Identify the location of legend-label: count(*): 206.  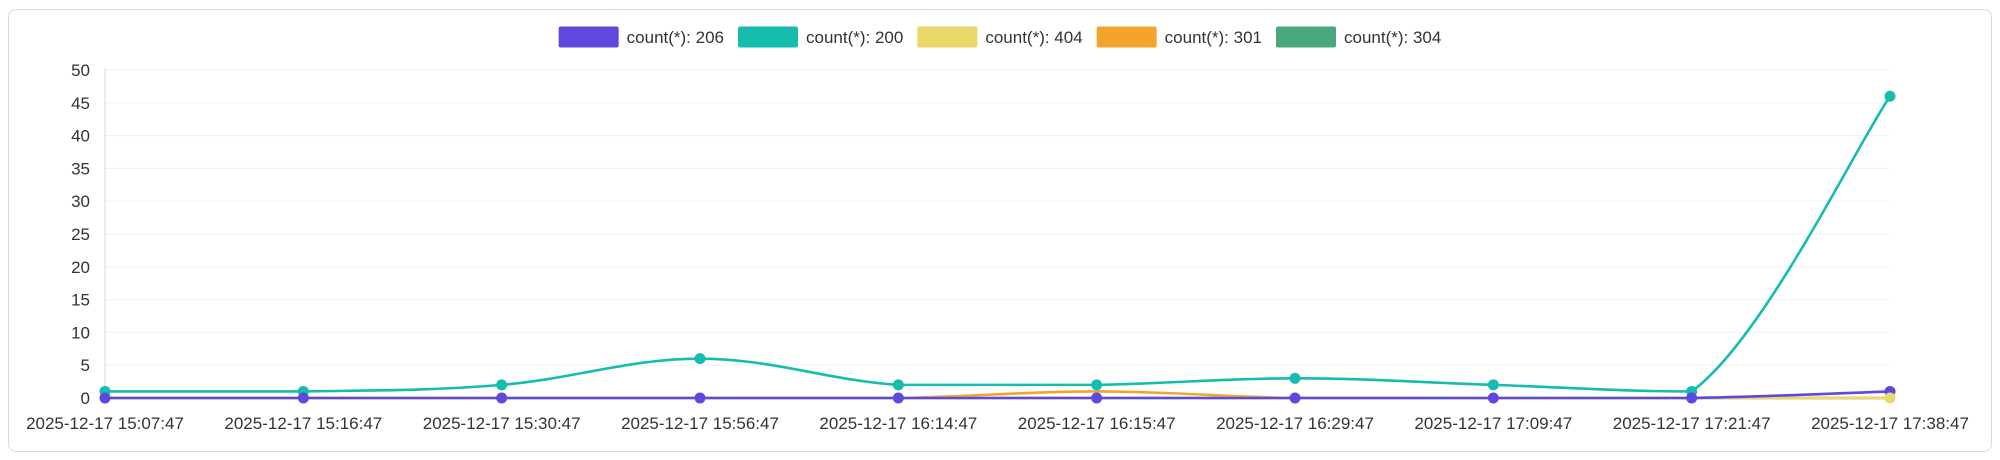
(675, 37).